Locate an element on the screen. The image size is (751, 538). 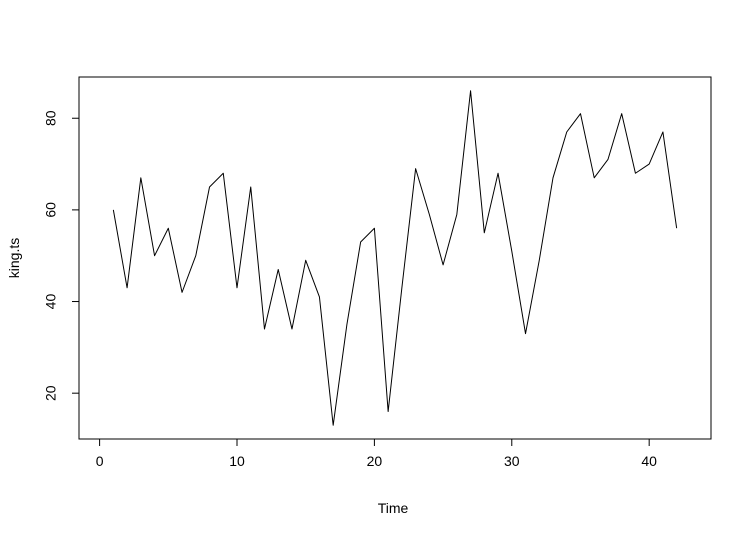
x-axis-title: Time is located at coordinates (393, 508).